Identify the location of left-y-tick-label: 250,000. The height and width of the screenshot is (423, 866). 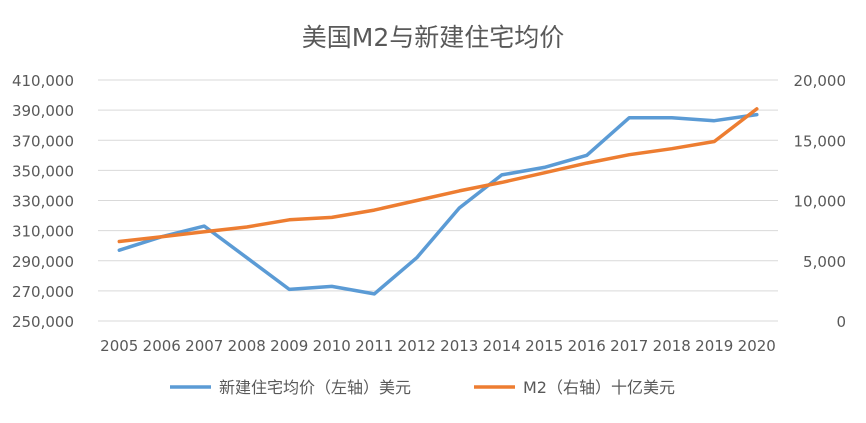
(43, 322).